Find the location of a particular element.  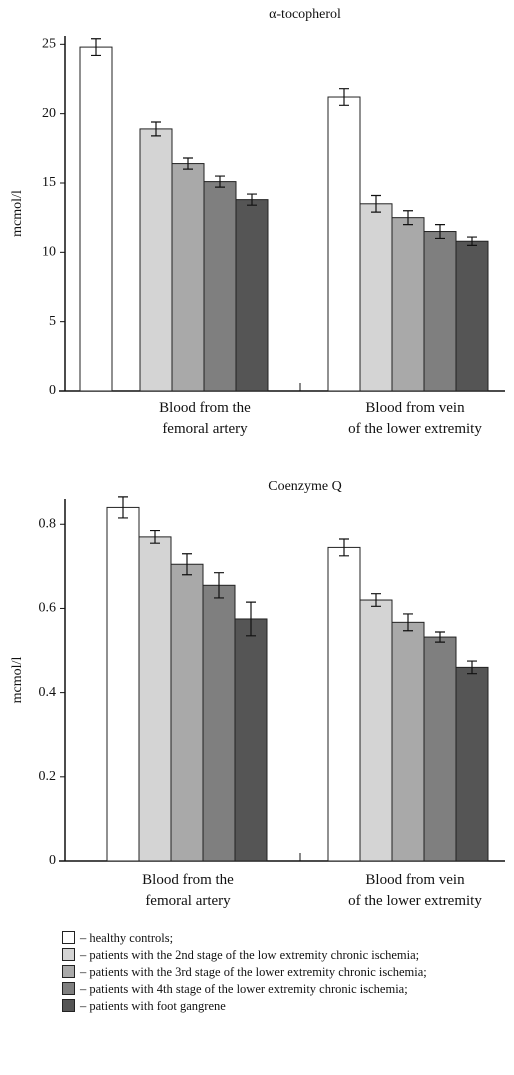

legend-item: – patients with foot gangrene is located at coordinates (287, 1006).